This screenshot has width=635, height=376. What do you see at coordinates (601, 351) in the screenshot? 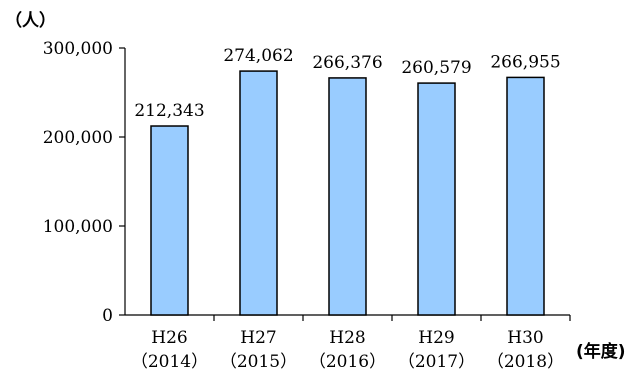
I see `x-axis-unit-label: (年度)` at bounding box center [601, 351].